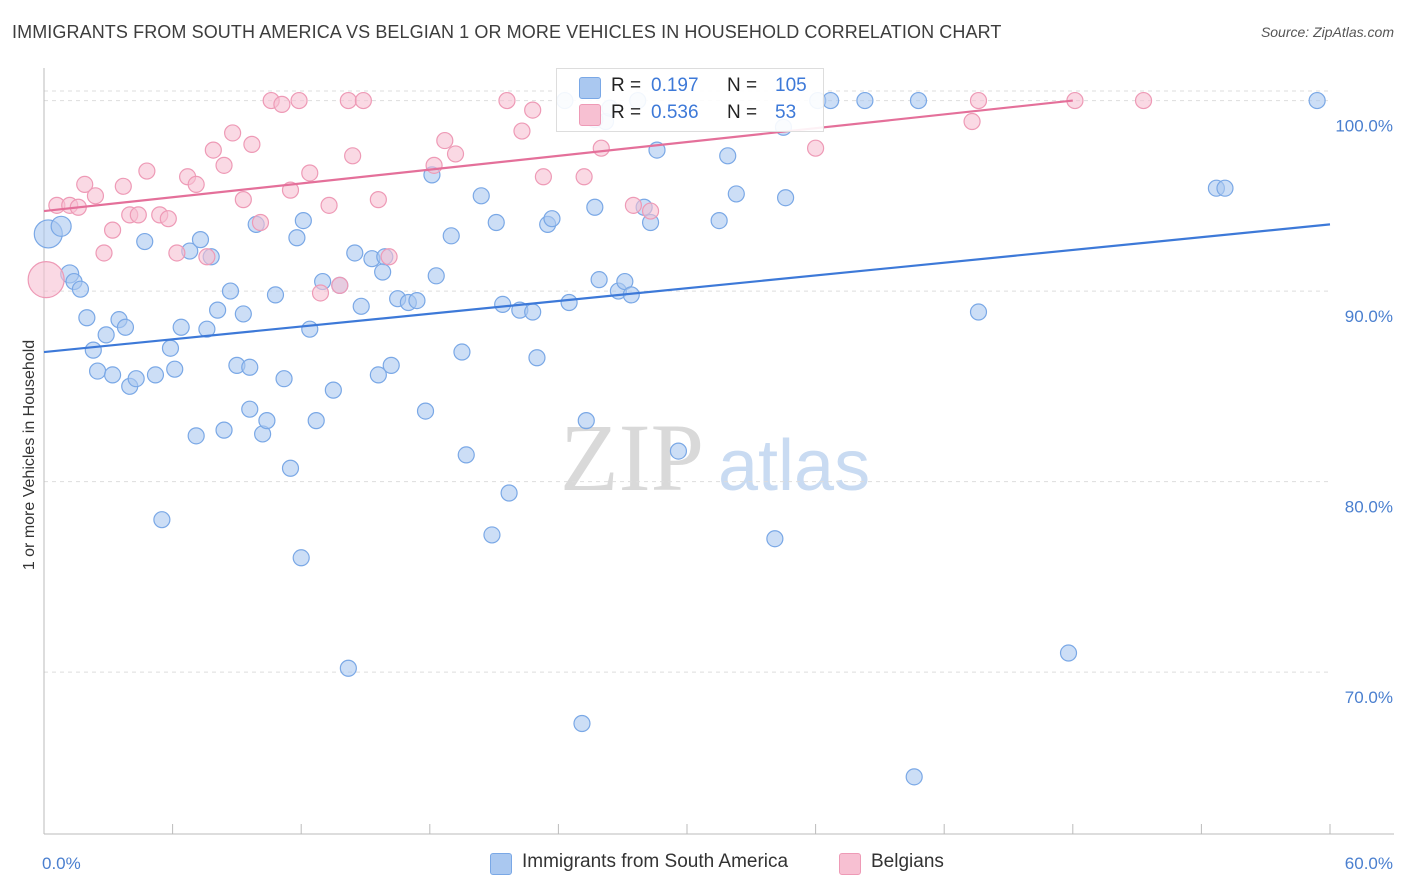 This screenshot has height=892, width=1406. Describe the element at coordinates (1369, 863) in the screenshot. I see `x-tick-label: 60.0%` at that location.